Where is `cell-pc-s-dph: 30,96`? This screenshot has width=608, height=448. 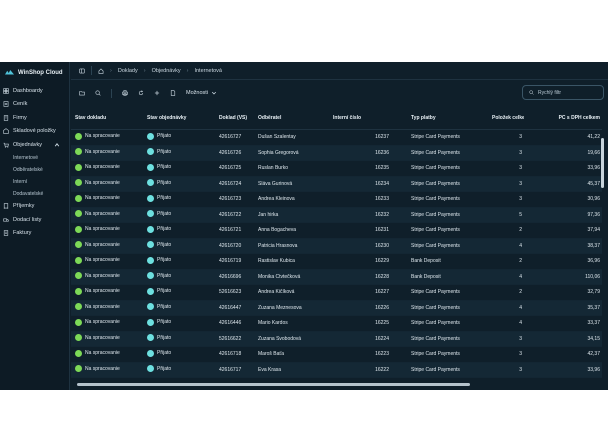
cell-pc-s-dph: 30,96 is located at coordinates (593, 199).